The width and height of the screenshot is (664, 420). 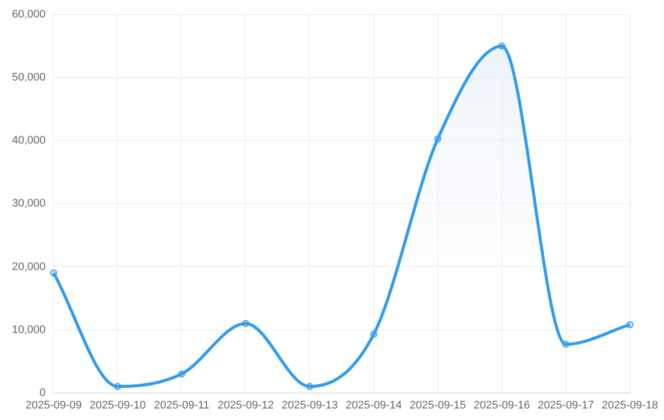 I want to click on y-tick-label: 50,000, so click(x=29, y=78).